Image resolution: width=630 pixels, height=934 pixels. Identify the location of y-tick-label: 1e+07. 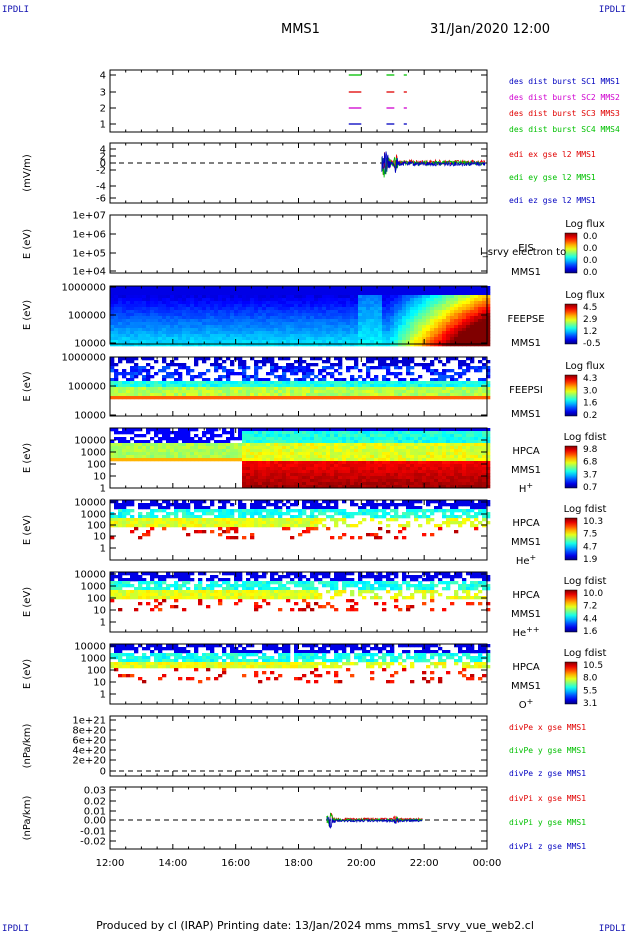
(89, 216).